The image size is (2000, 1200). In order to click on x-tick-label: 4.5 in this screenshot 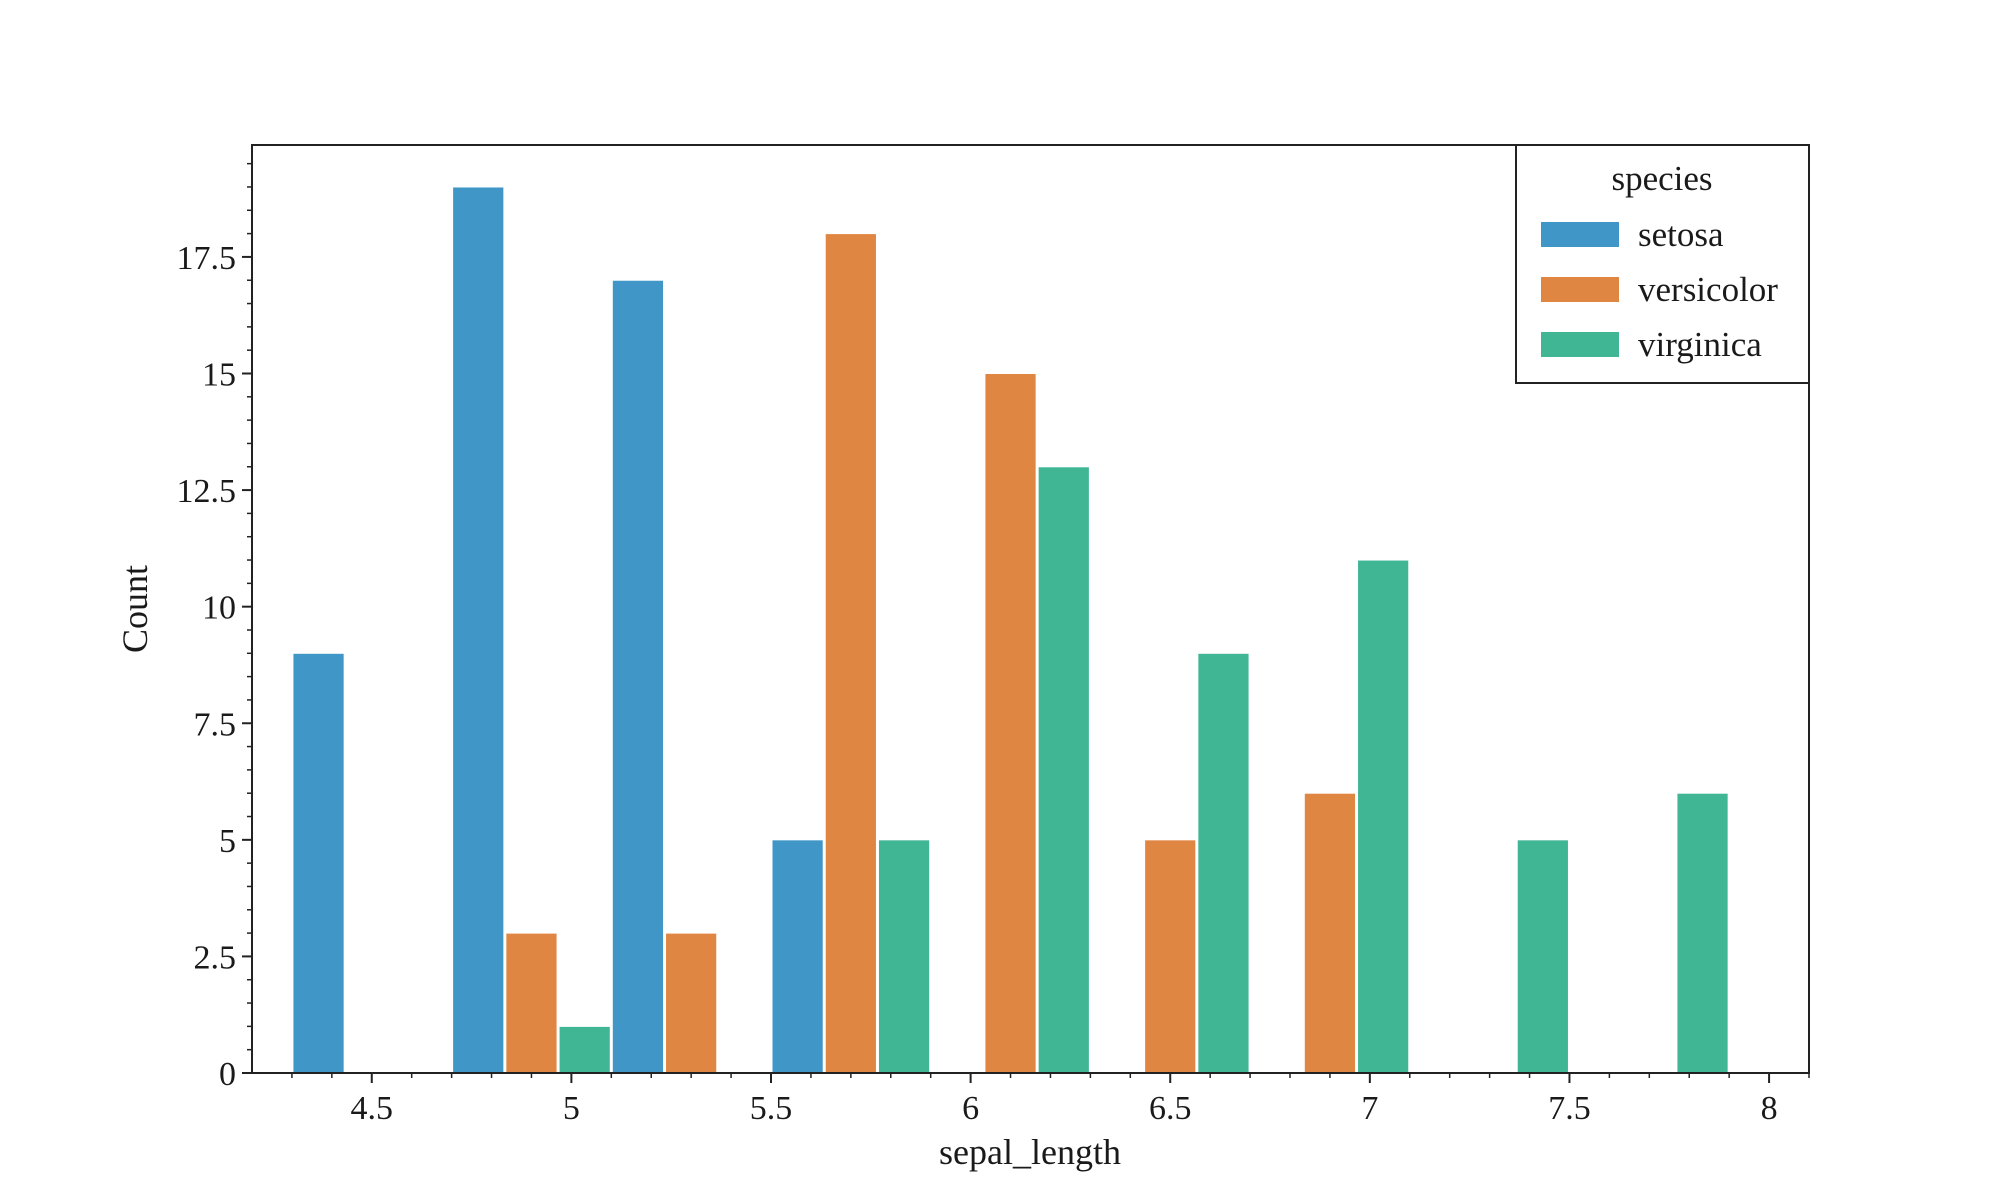, I will do `click(372, 1108)`.